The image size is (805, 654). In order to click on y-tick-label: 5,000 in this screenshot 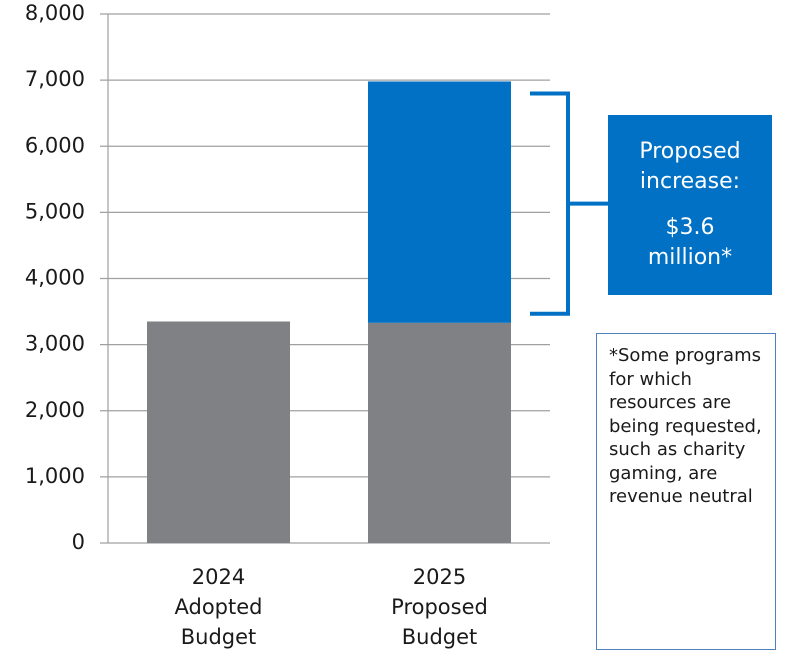, I will do `click(55, 211)`.